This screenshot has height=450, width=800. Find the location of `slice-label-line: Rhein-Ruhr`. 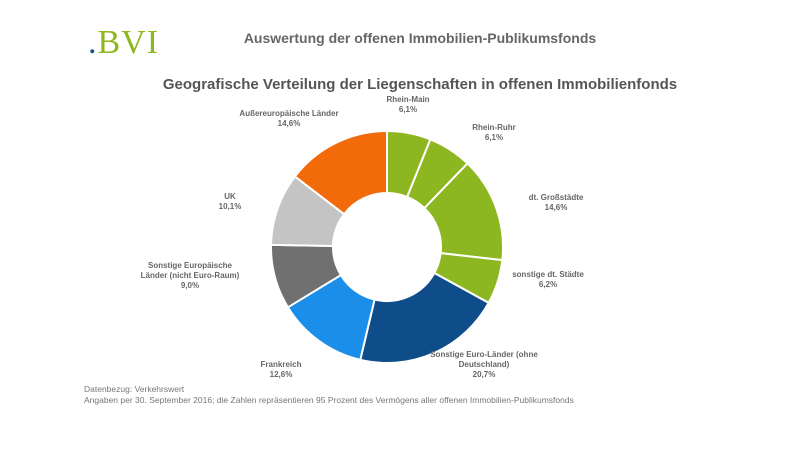

slice-label-line: Rhein-Ruhr is located at coordinates (494, 127).